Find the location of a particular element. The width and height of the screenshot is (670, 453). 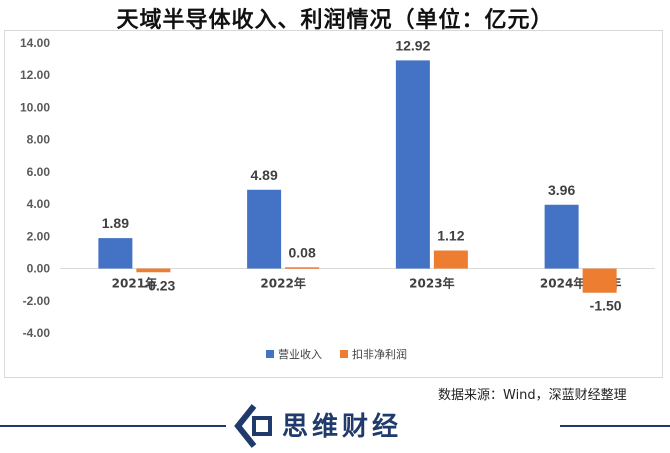

chevron-house-icon is located at coordinates (253, 426).